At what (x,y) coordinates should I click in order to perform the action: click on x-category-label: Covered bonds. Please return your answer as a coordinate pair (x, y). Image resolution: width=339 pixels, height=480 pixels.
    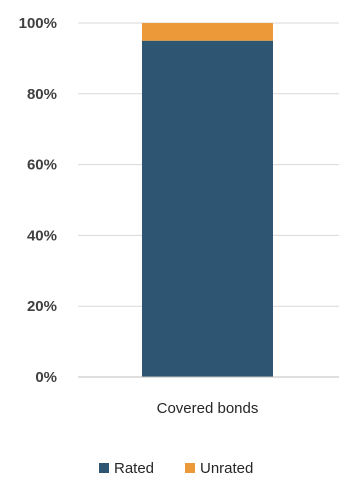
    Looking at the image, I should click on (208, 408).